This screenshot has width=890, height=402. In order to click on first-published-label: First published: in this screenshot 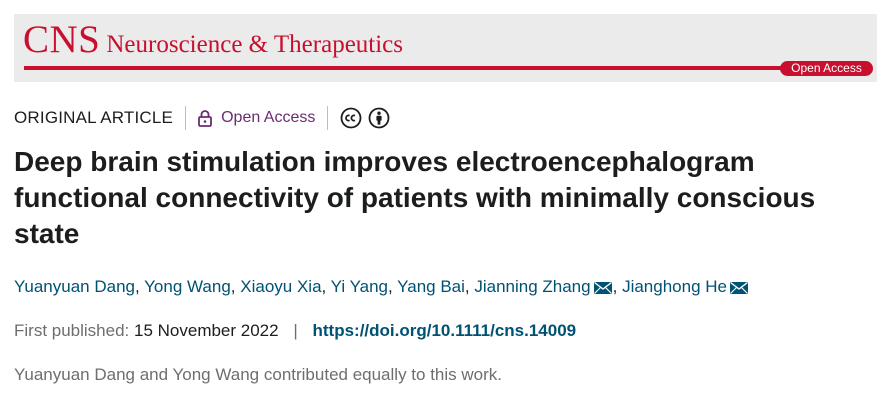, I will do `click(74, 330)`.